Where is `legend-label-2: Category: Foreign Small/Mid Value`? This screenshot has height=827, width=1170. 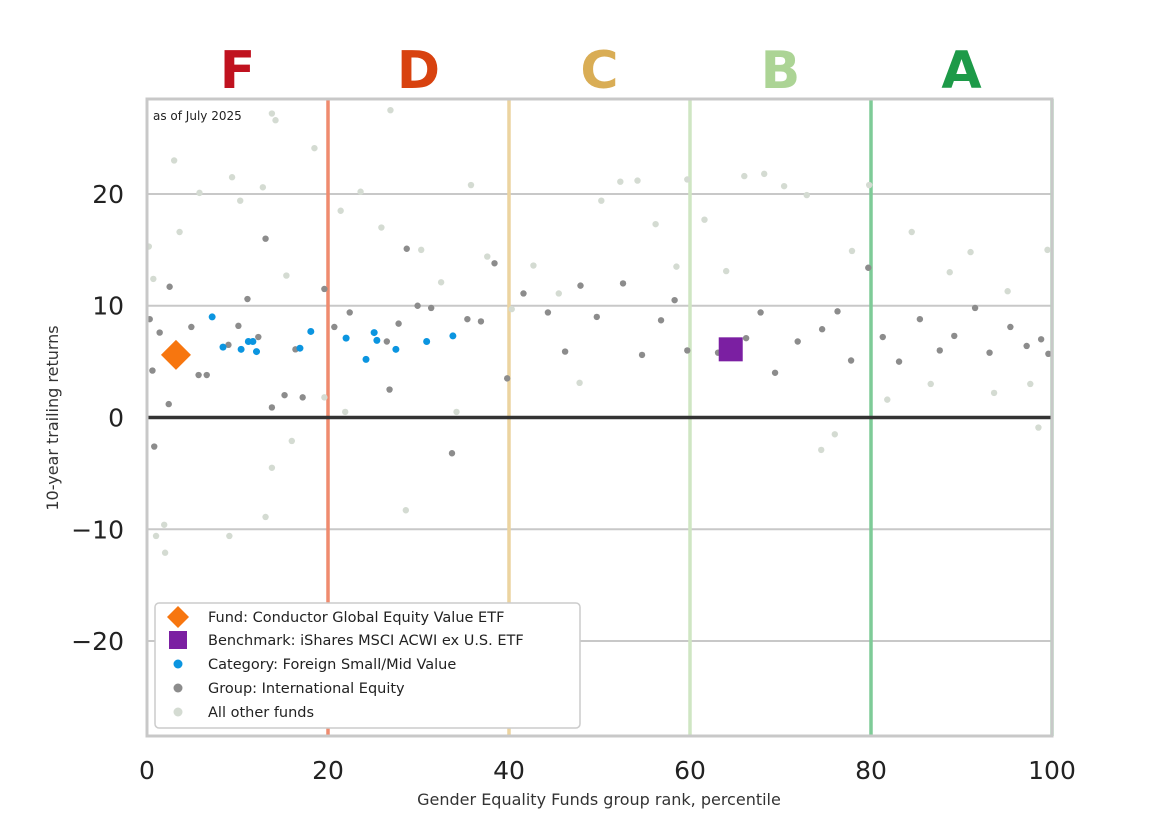
legend-label-2: Category: Foreign Small/Mid Value is located at coordinates (332, 665).